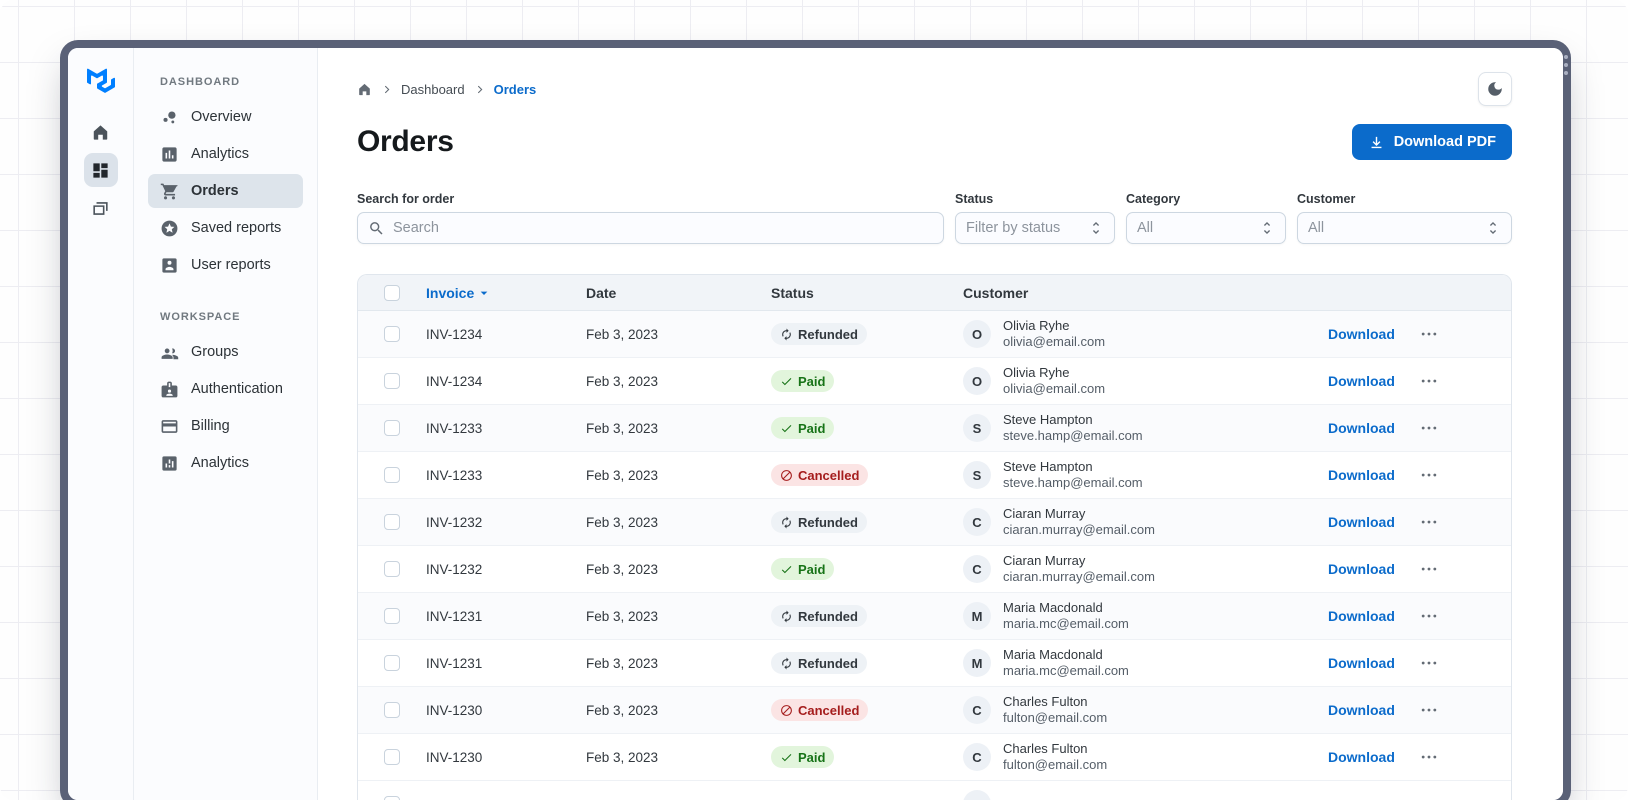 This screenshot has width=1628, height=800. What do you see at coordinates (225, 426) in the screenshot?
I see `sidebar-item-billing: Billing` at bounding box center [225, 426].